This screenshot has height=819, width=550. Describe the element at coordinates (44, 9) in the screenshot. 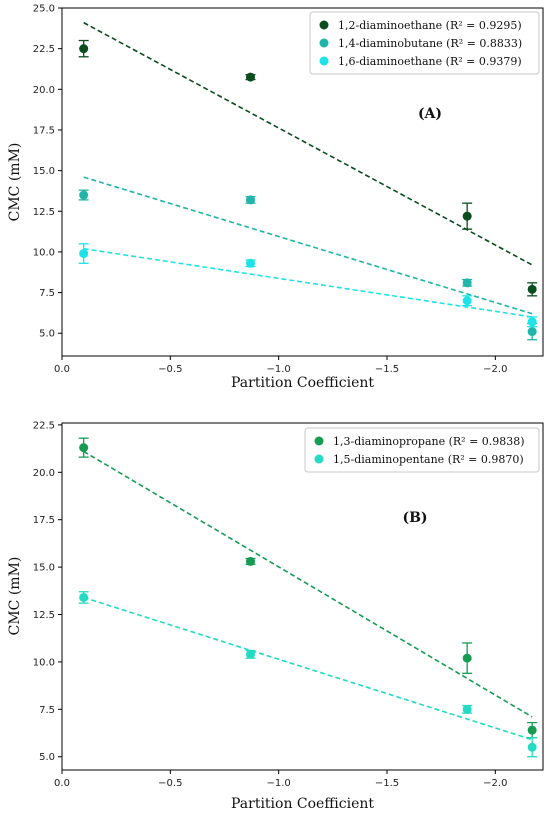

I see `y-tick-label: 25.0` at that location.